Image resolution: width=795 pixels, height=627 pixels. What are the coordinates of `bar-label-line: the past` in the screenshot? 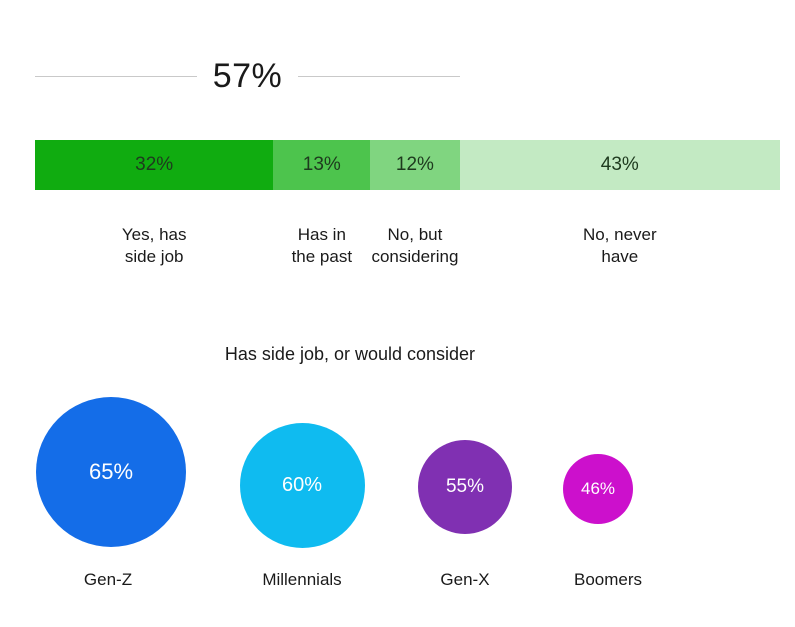 It's located at (322, 256).